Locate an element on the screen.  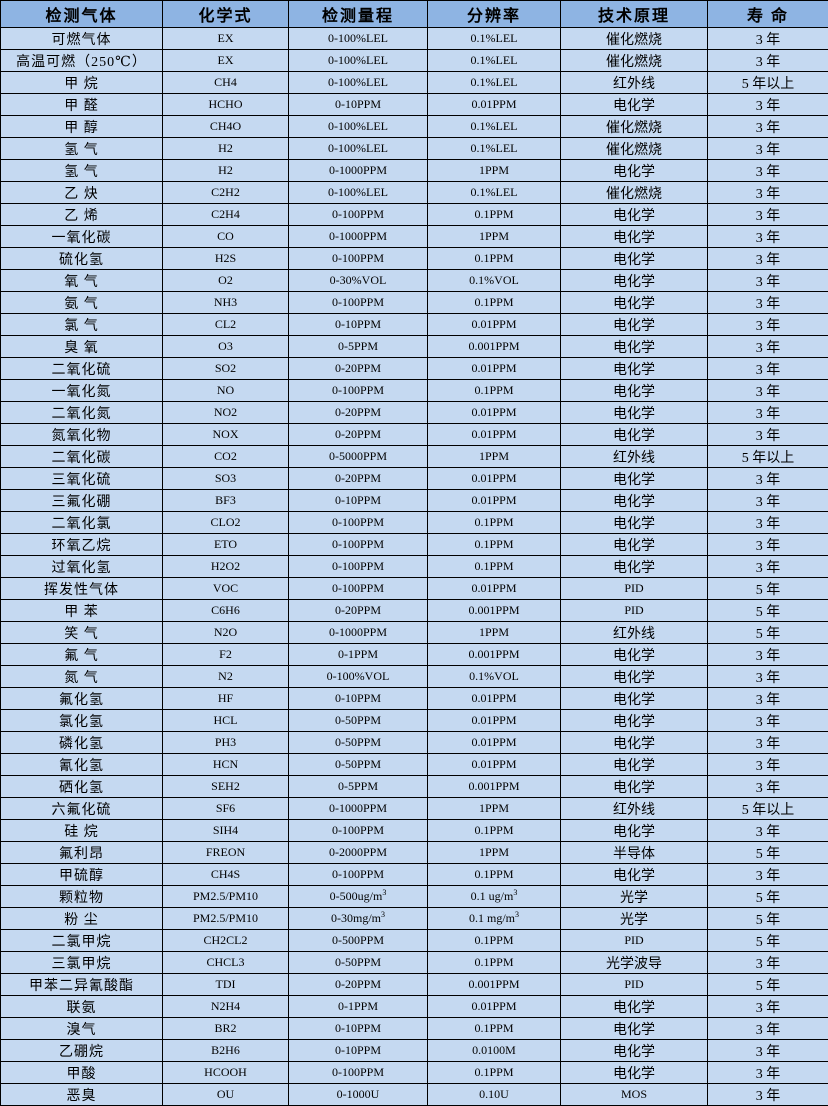
cell-principle: 半导体 is located at coordinates (634, 853).